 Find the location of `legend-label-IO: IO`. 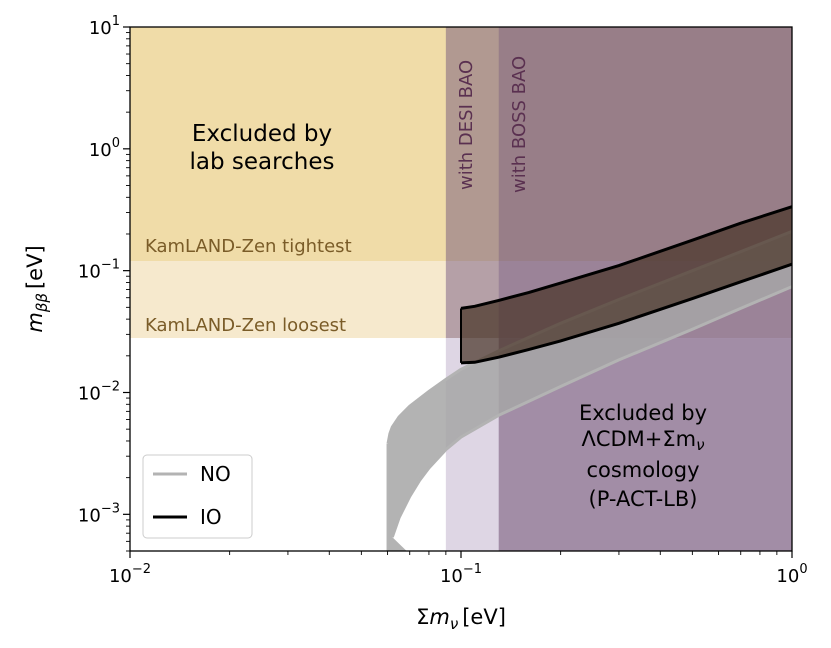

legend-label-IO: IO is located at coordinates (211, 517).